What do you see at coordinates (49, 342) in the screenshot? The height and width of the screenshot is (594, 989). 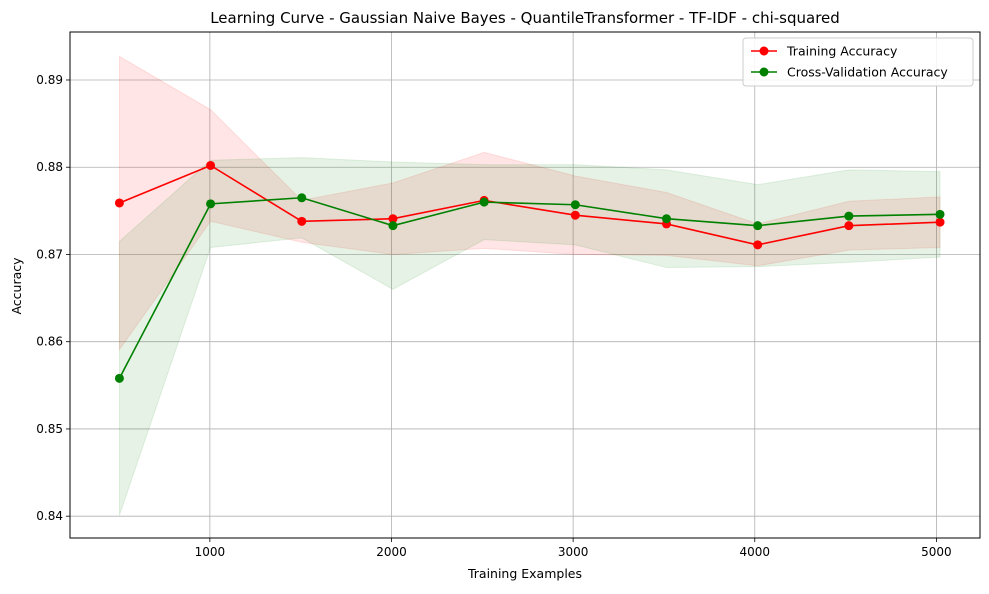 I see `y-tick-label-2: 0.86` at bounding box center [49, 342].